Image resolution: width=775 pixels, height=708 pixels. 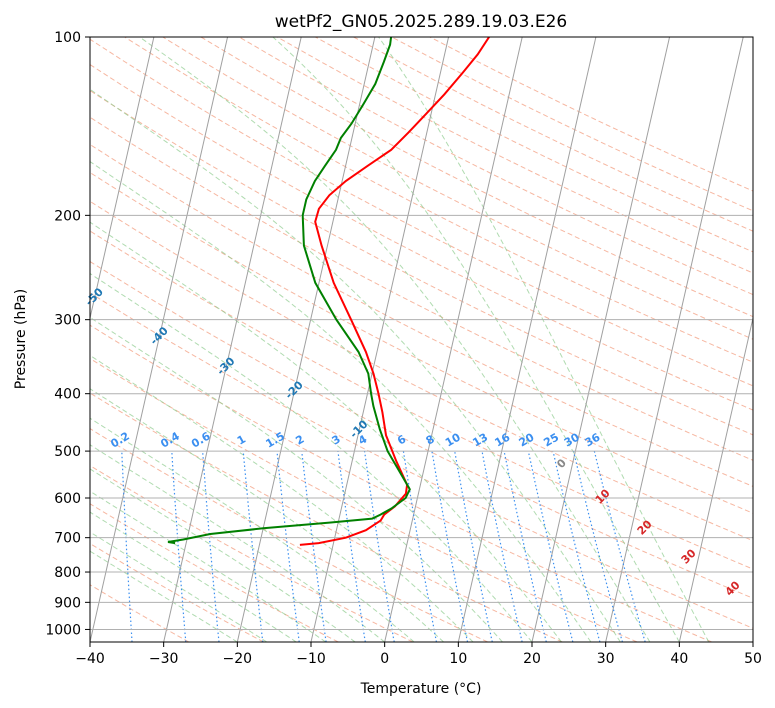 I want to click on y-tick-label: 400, so click(x=67, y=395).